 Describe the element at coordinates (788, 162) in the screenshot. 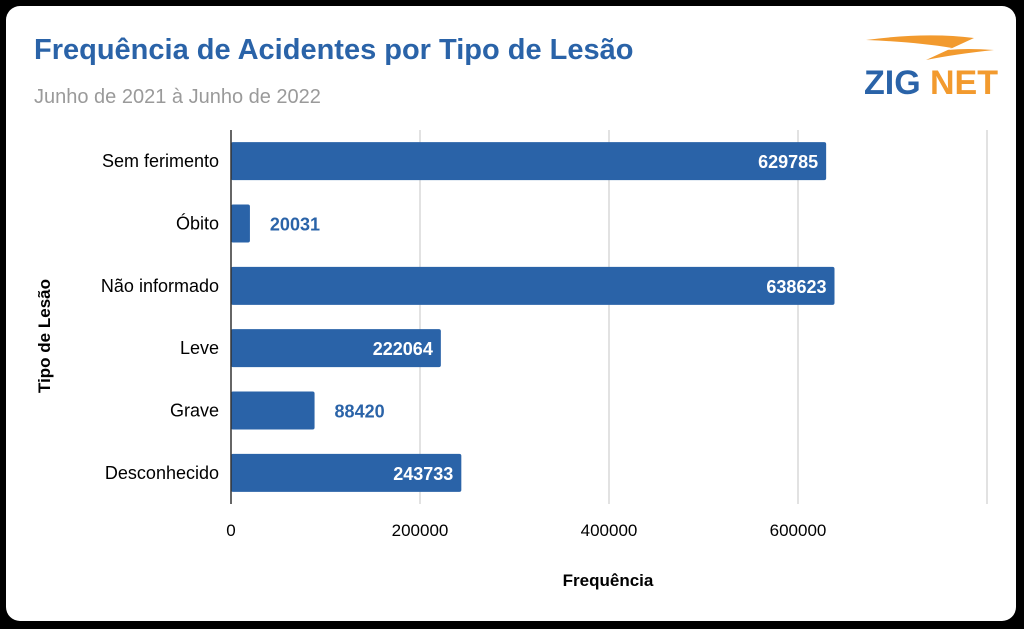

I see `value-label: 629785` at that location.